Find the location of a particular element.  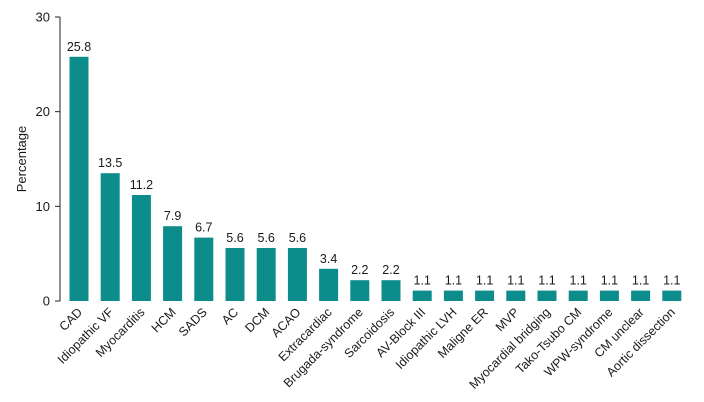

y-axis: 0 10 20 30 is located at coordinates (48, 159).